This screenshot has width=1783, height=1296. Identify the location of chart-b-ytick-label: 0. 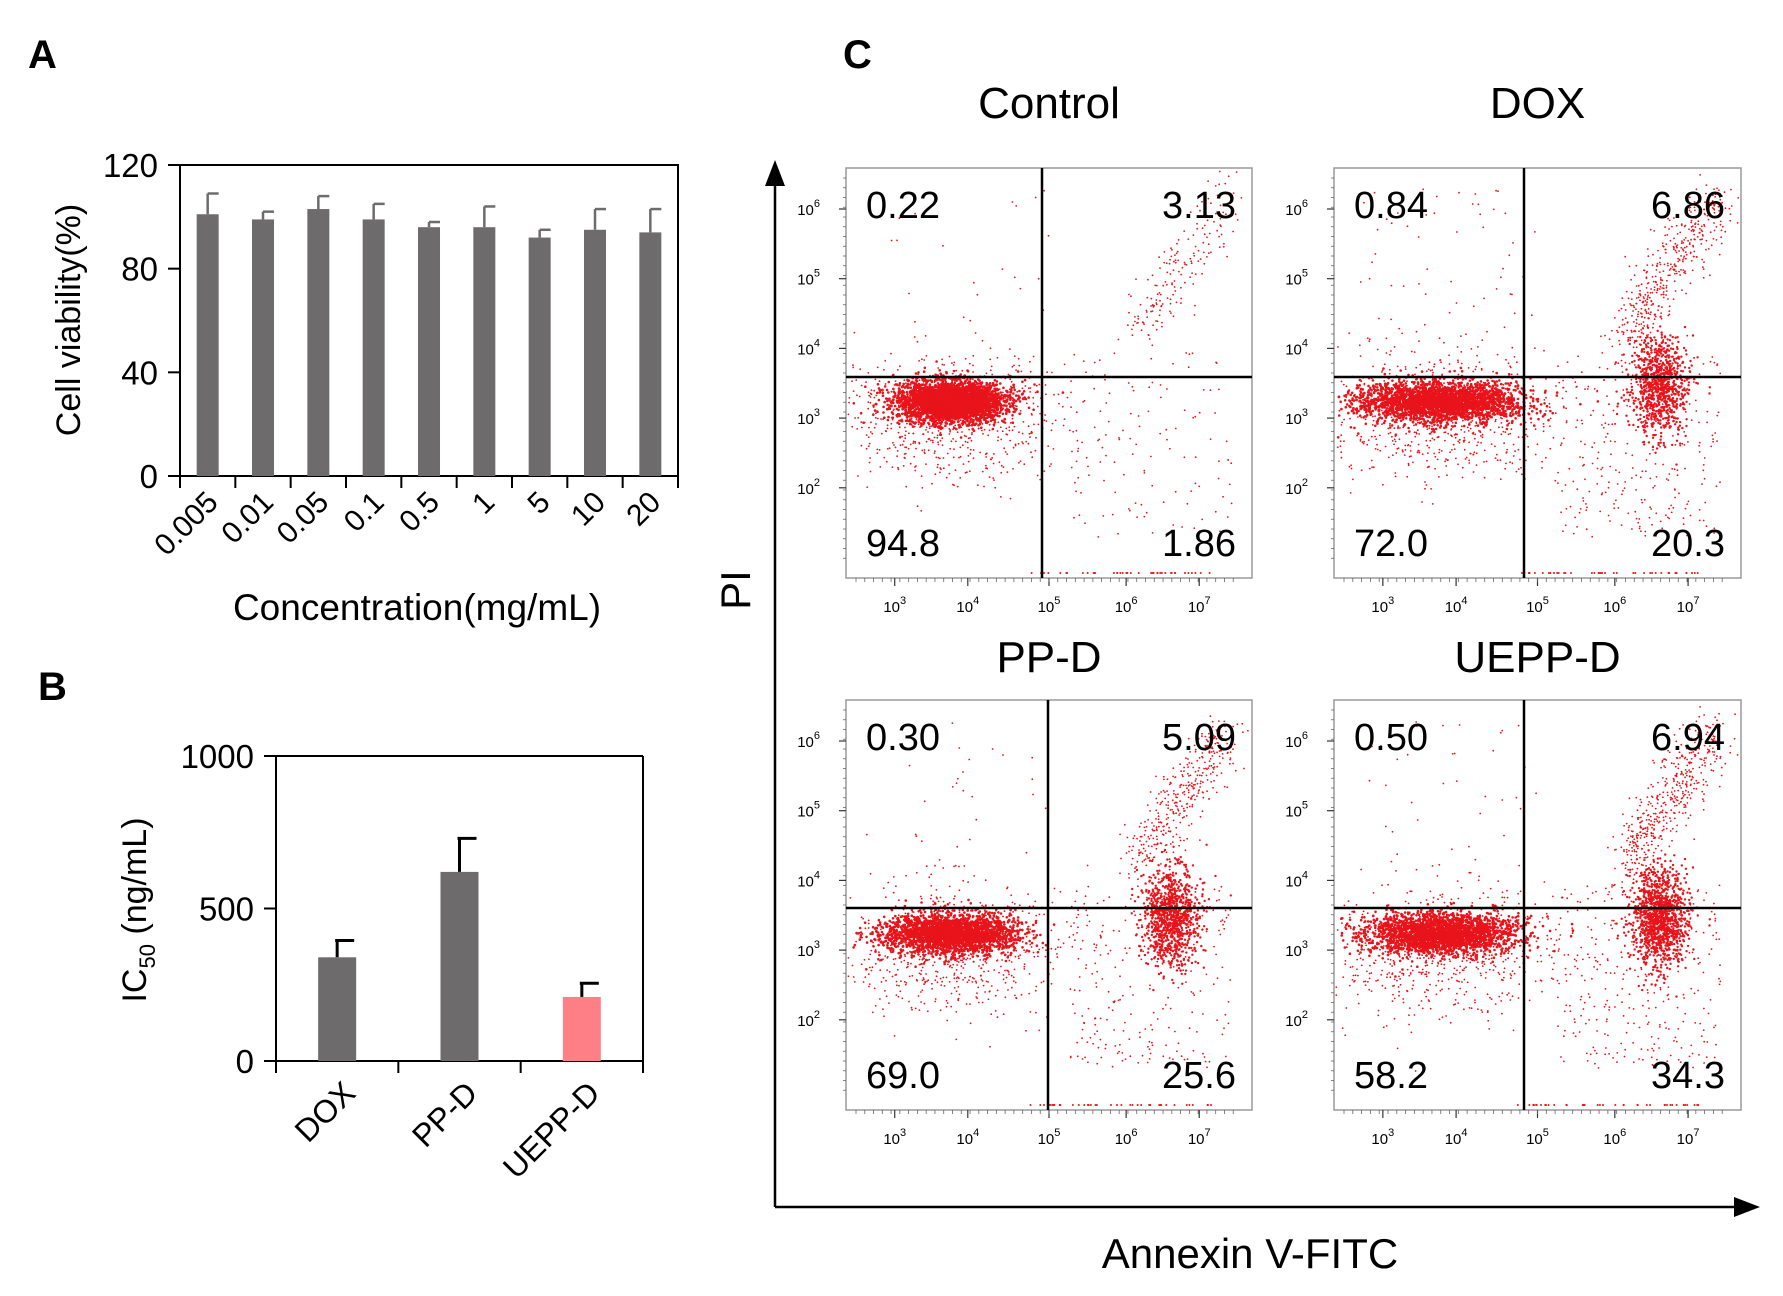
(245, 1061).